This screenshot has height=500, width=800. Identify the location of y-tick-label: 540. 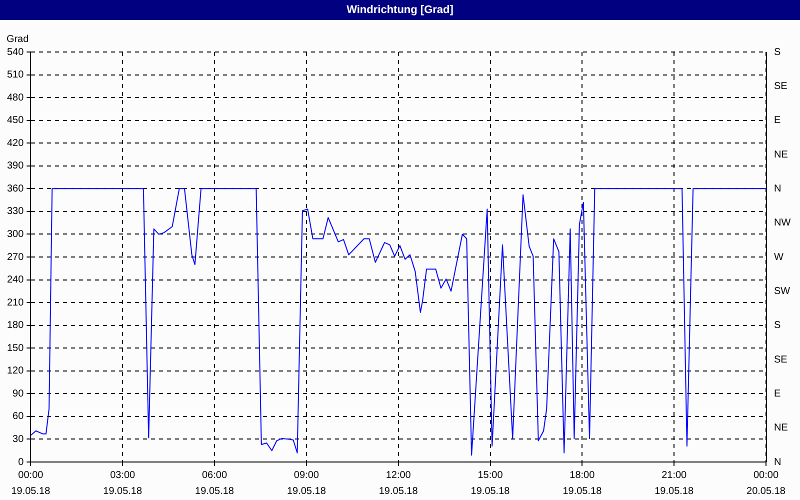
(15, 52).